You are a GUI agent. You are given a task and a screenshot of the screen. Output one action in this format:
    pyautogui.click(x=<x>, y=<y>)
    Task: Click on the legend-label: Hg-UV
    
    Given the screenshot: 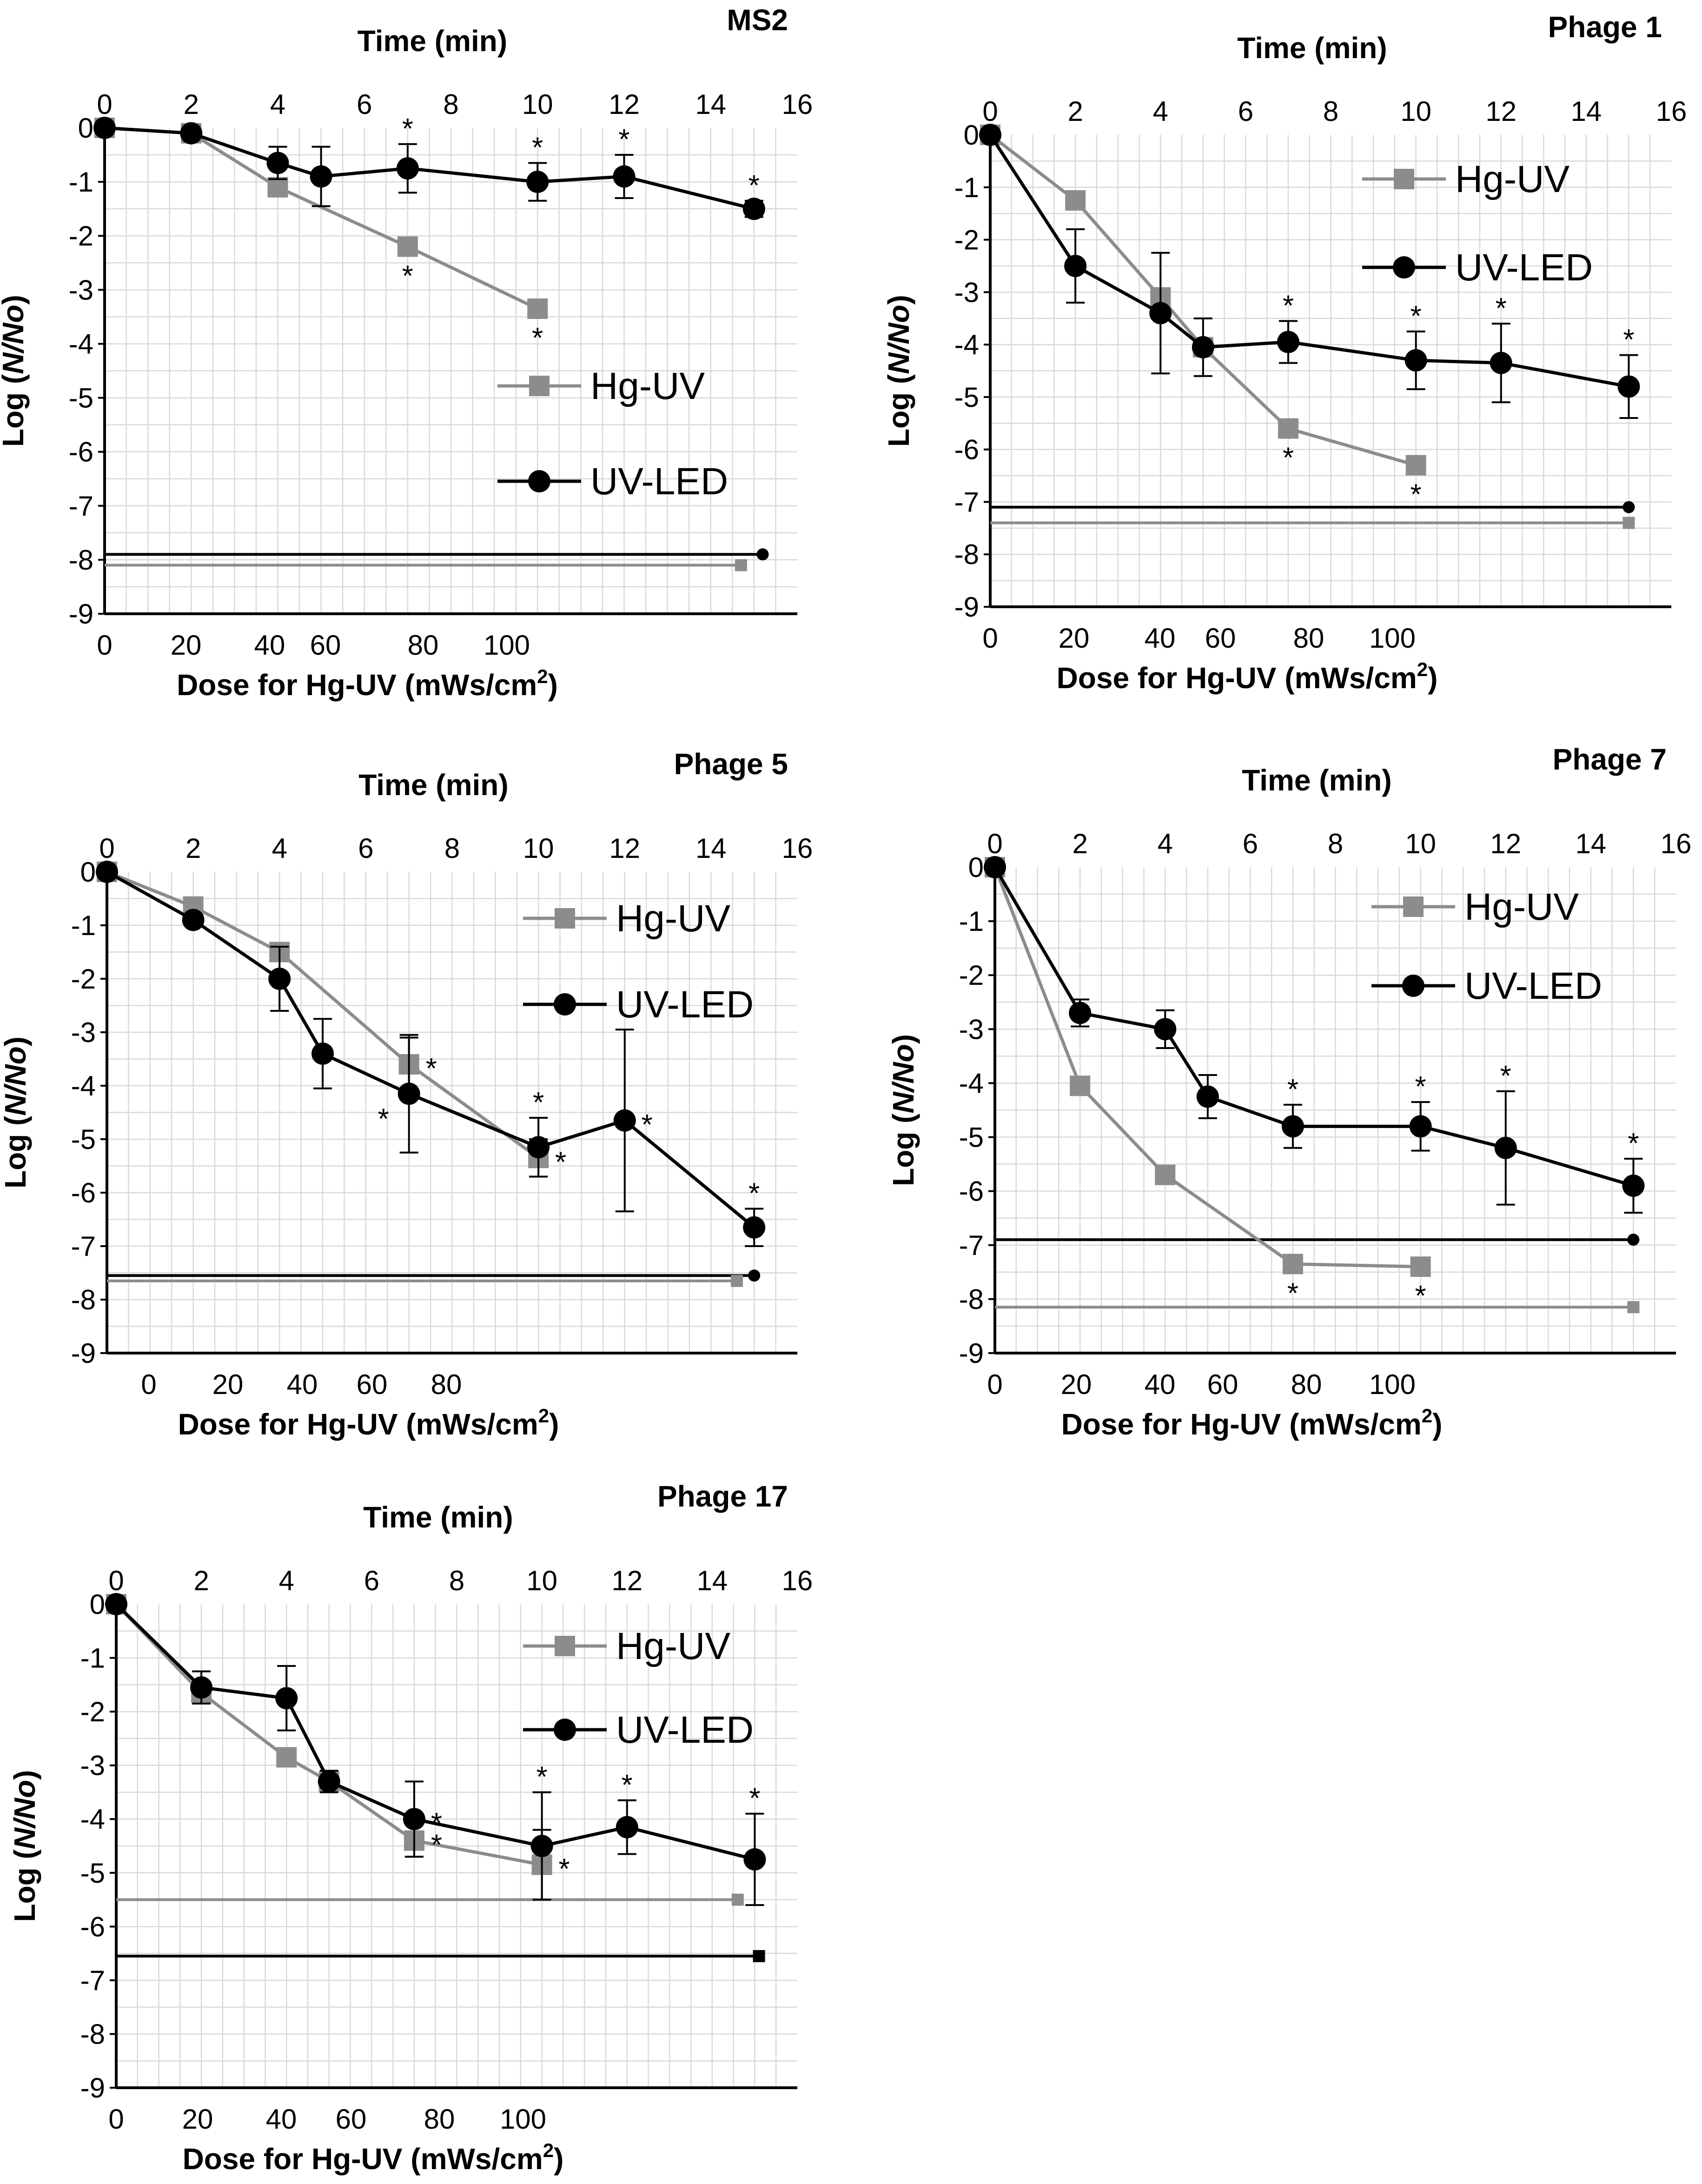 What is the action you would take?
    pyautogui.click(x=673, y=918)
    